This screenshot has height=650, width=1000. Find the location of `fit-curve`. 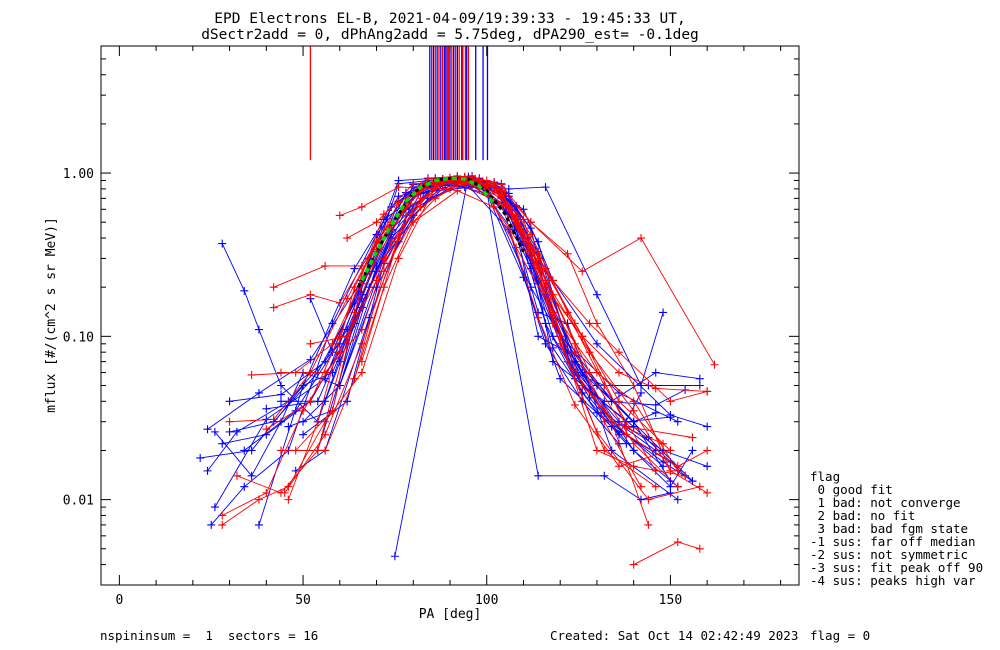

fit-curve is located at coordinates (428, 229).